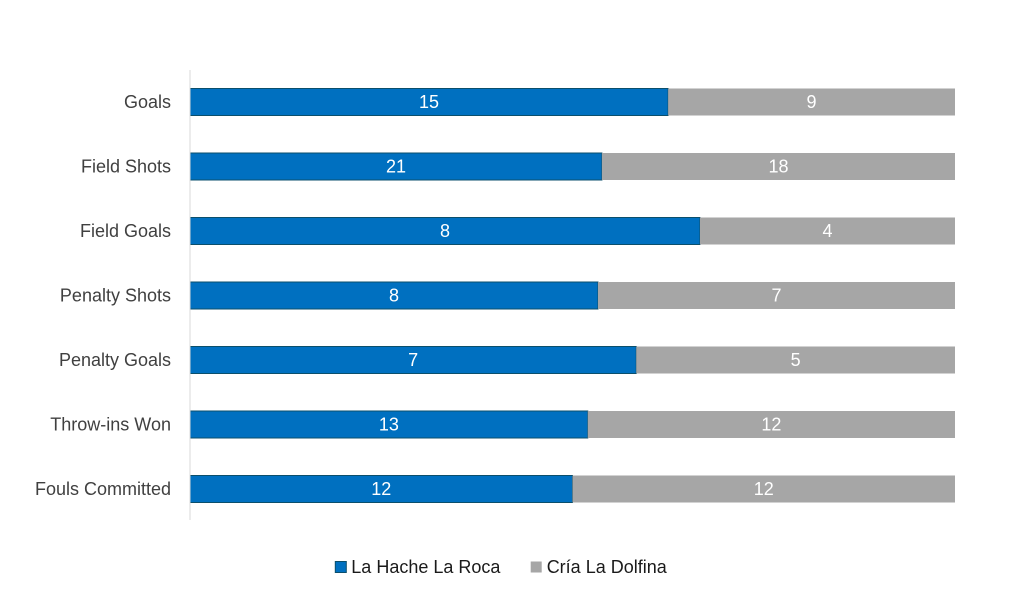  I want to click on data-label: 5, so click(796, 360).